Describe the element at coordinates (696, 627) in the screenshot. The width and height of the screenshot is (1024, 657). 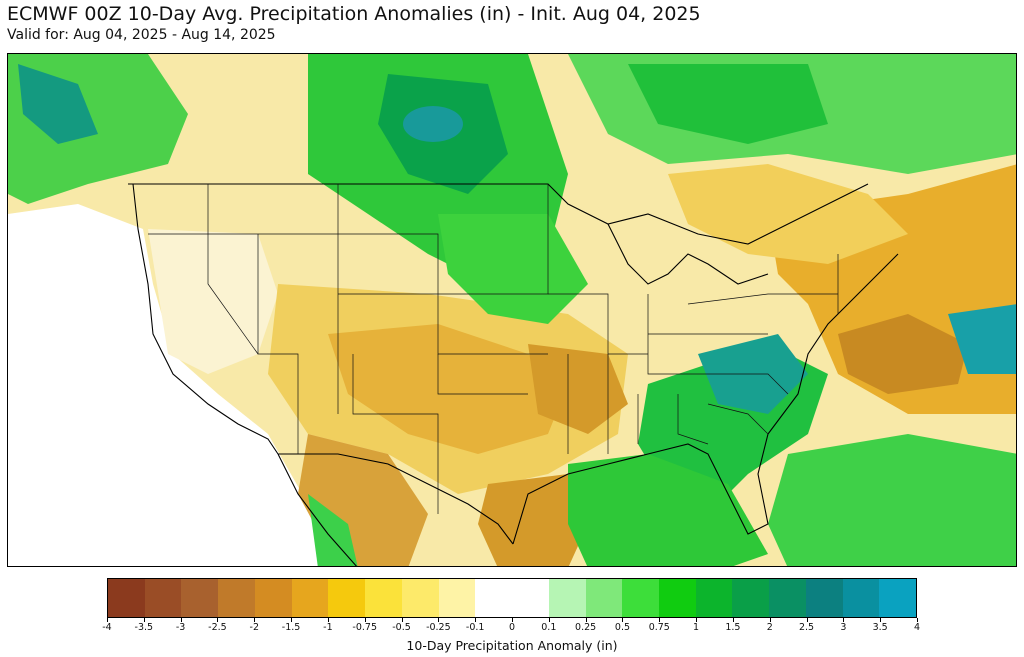
I see `colorbar-tick-label: 1` at that location.